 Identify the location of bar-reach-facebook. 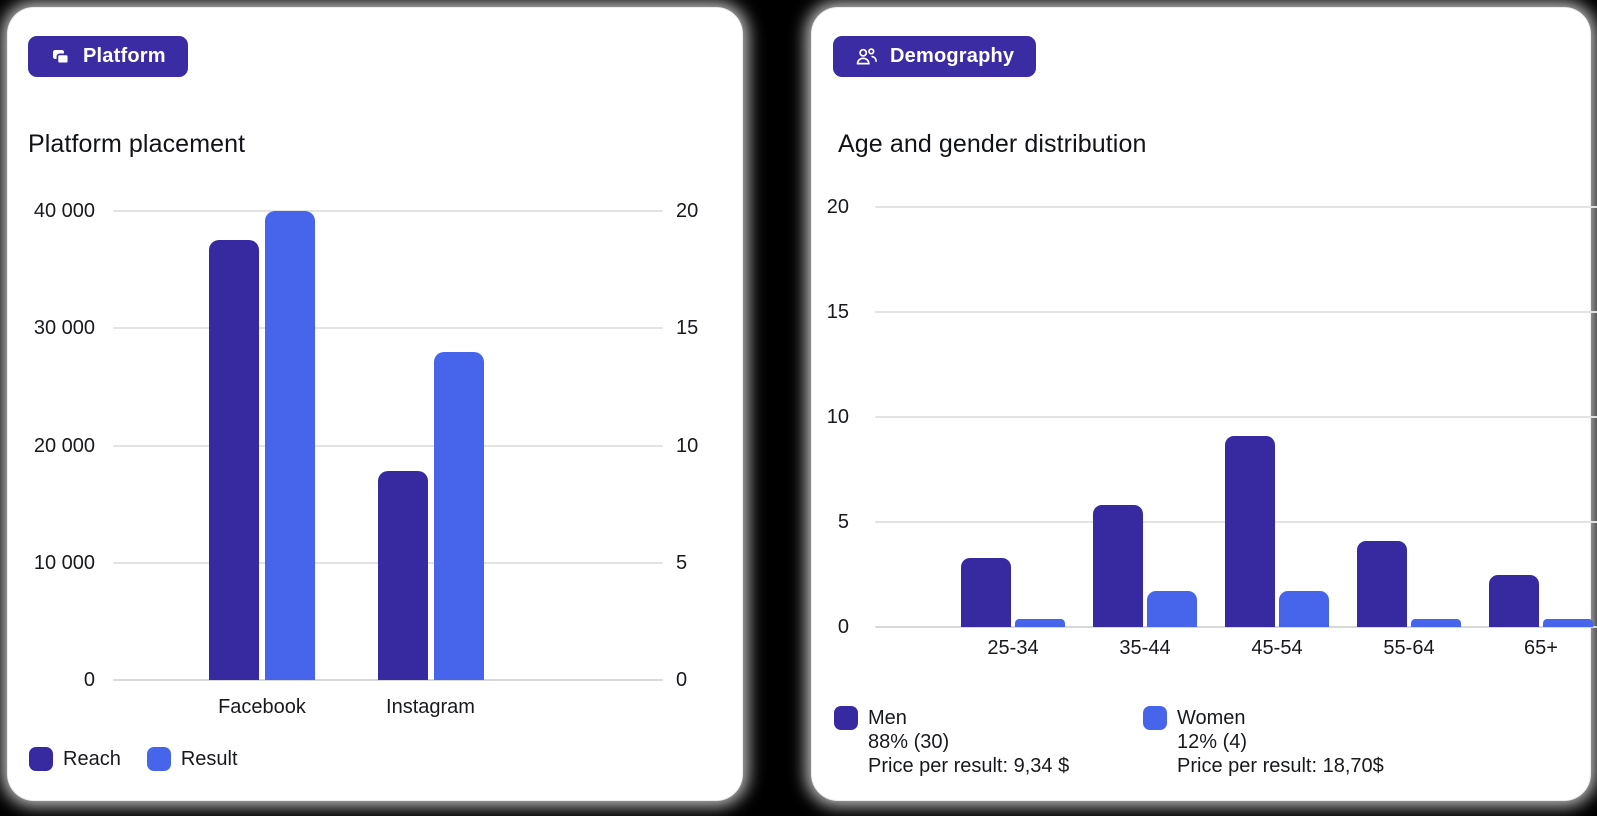
(234, 460).